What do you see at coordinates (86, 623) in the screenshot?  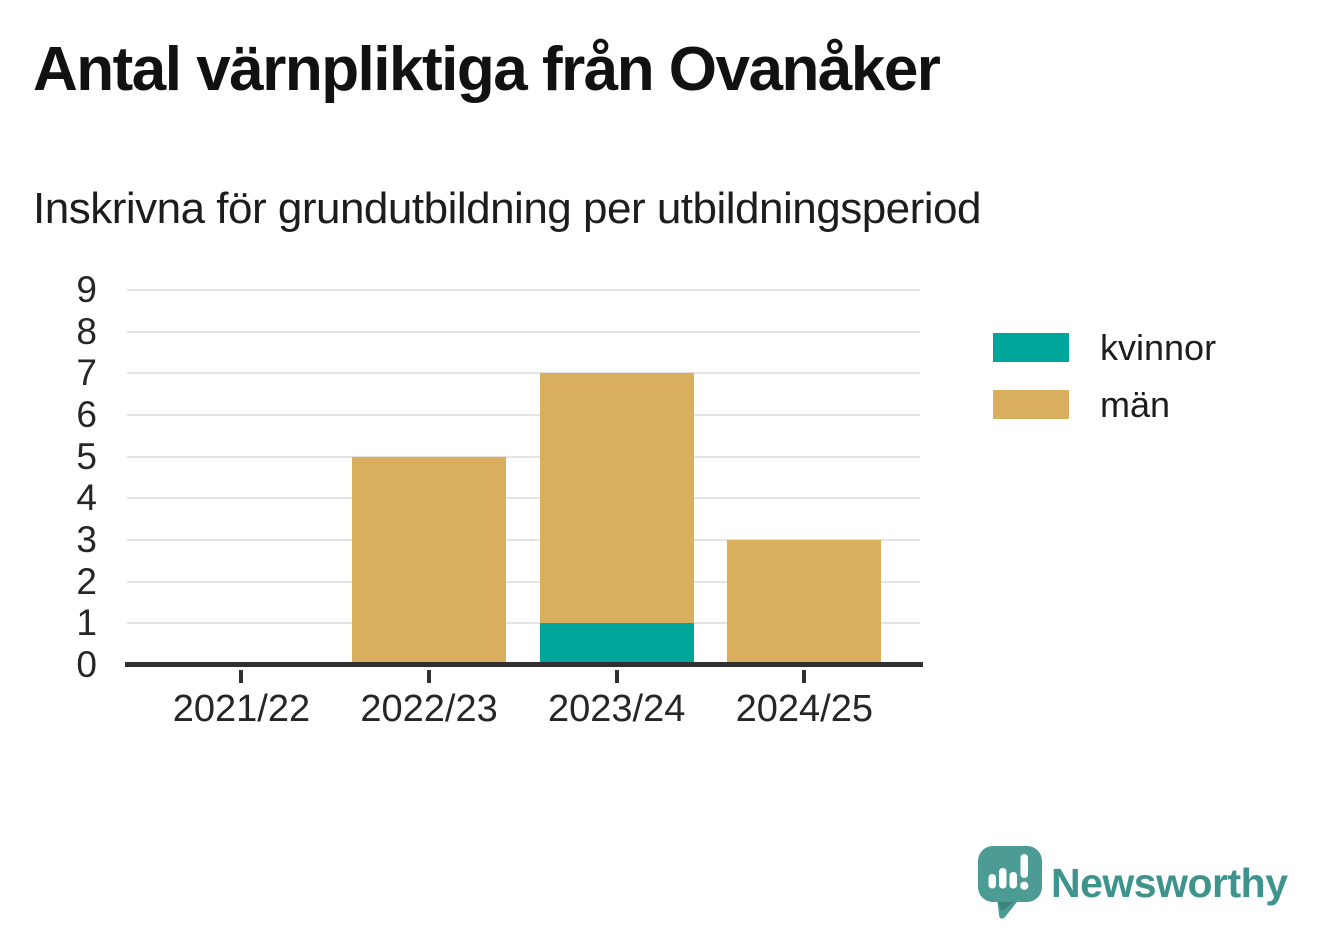 I see `y-tick-label: 1` at bounding box center [86, 623].